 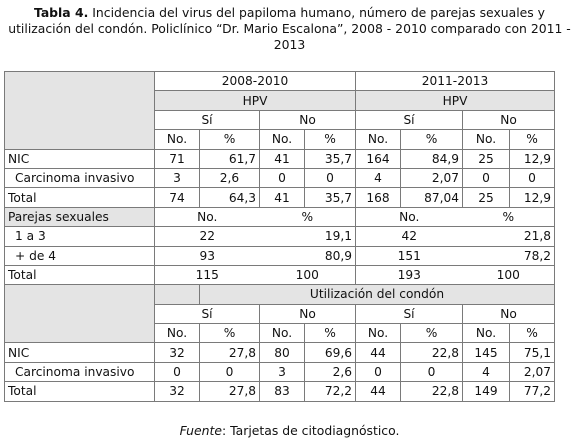 I want to click on table-cell: 115, so click(x=207, y=275).